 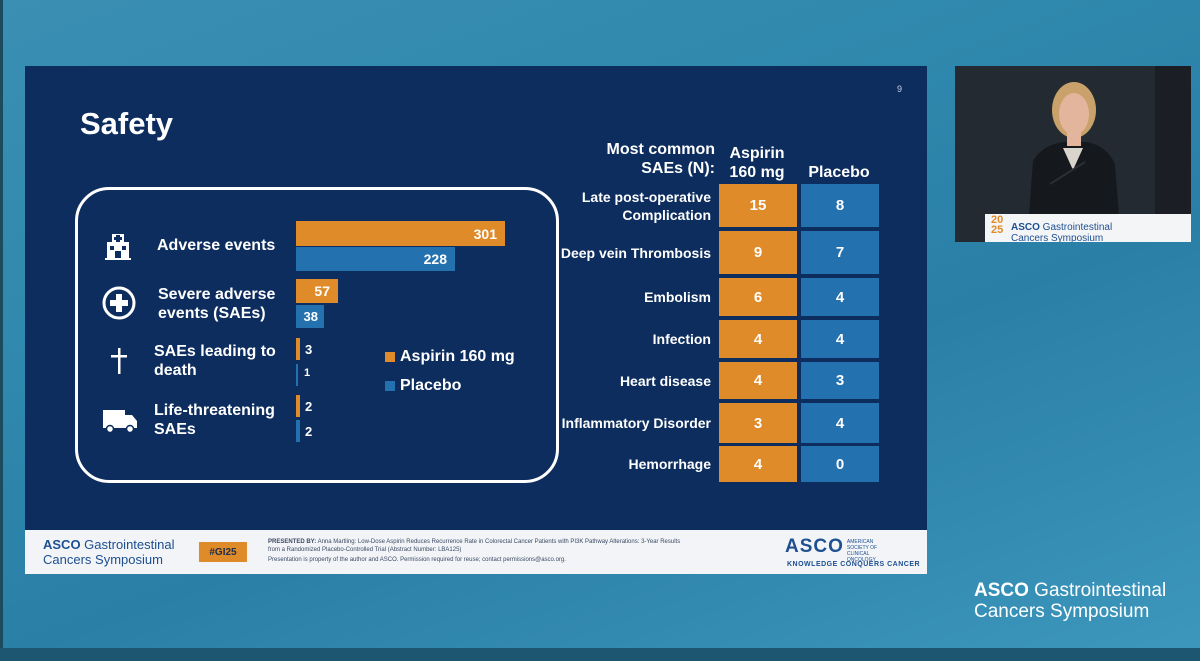 What do you see at coordinates (635, 252) in the screenshot?
I see `table-row-label: Deep vein Thrombosis` at bounding box center [635, 252].